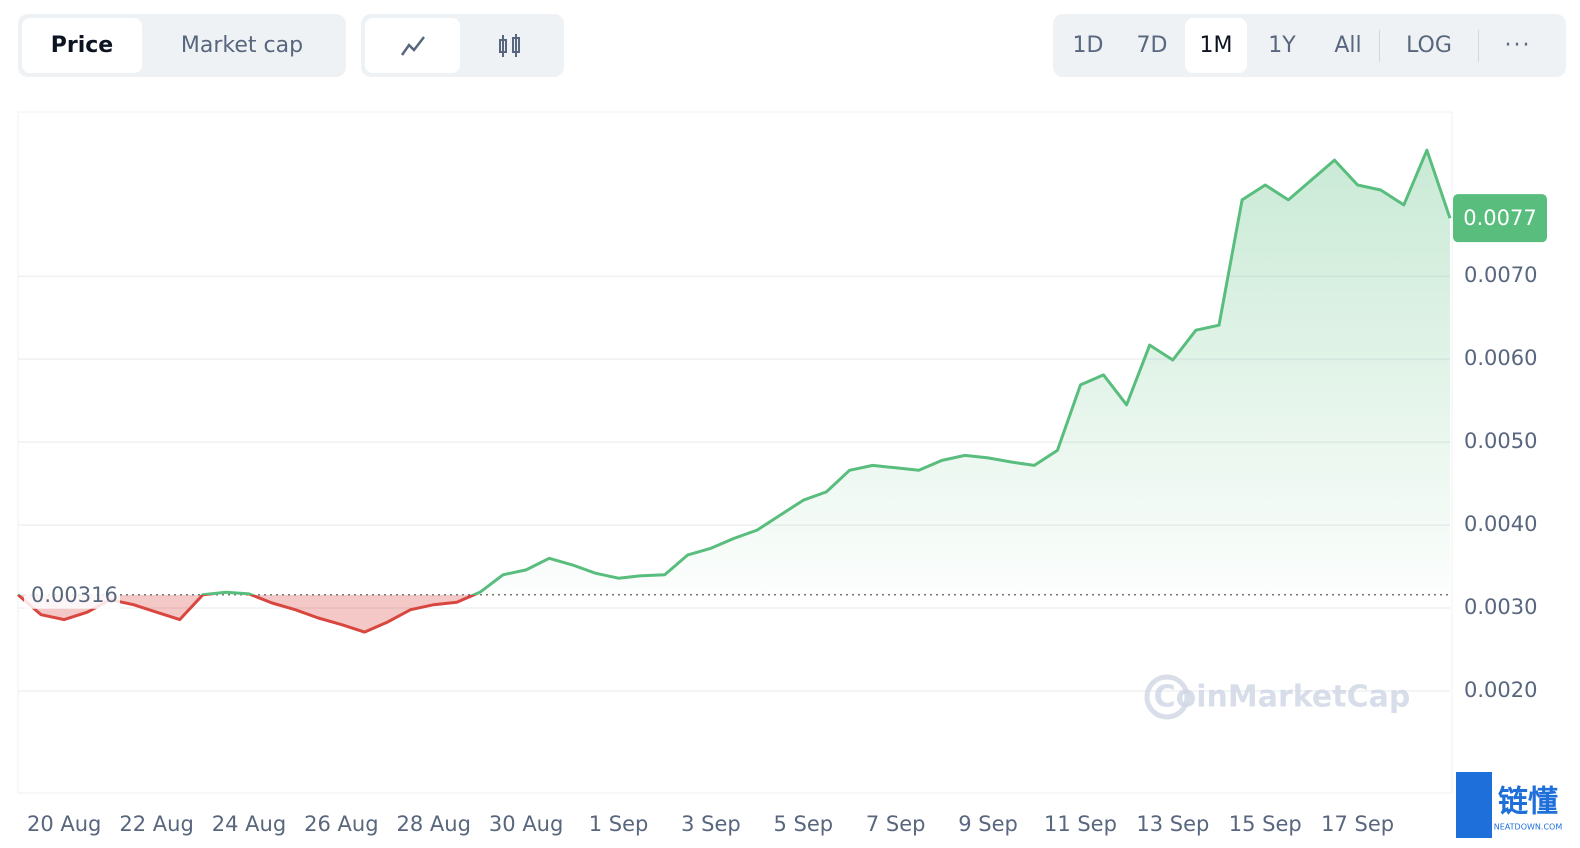 This screenshot has height=848, width=1580. Describe the element at coordinates (1500, 607) in the screenshot. I see `y-tick-label: 0.0030` at that location.